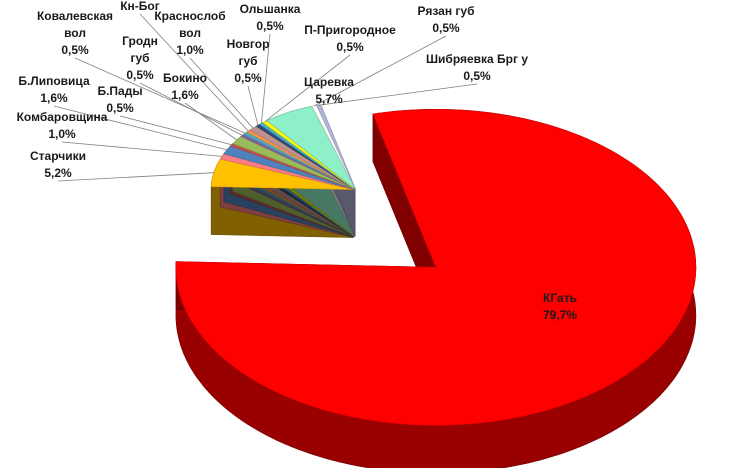  What do you see at coordinates (189, 33) in the screenshot?
I see `slice-label: Краснослоб вол 1,0%` at bounding box center [189, 33].